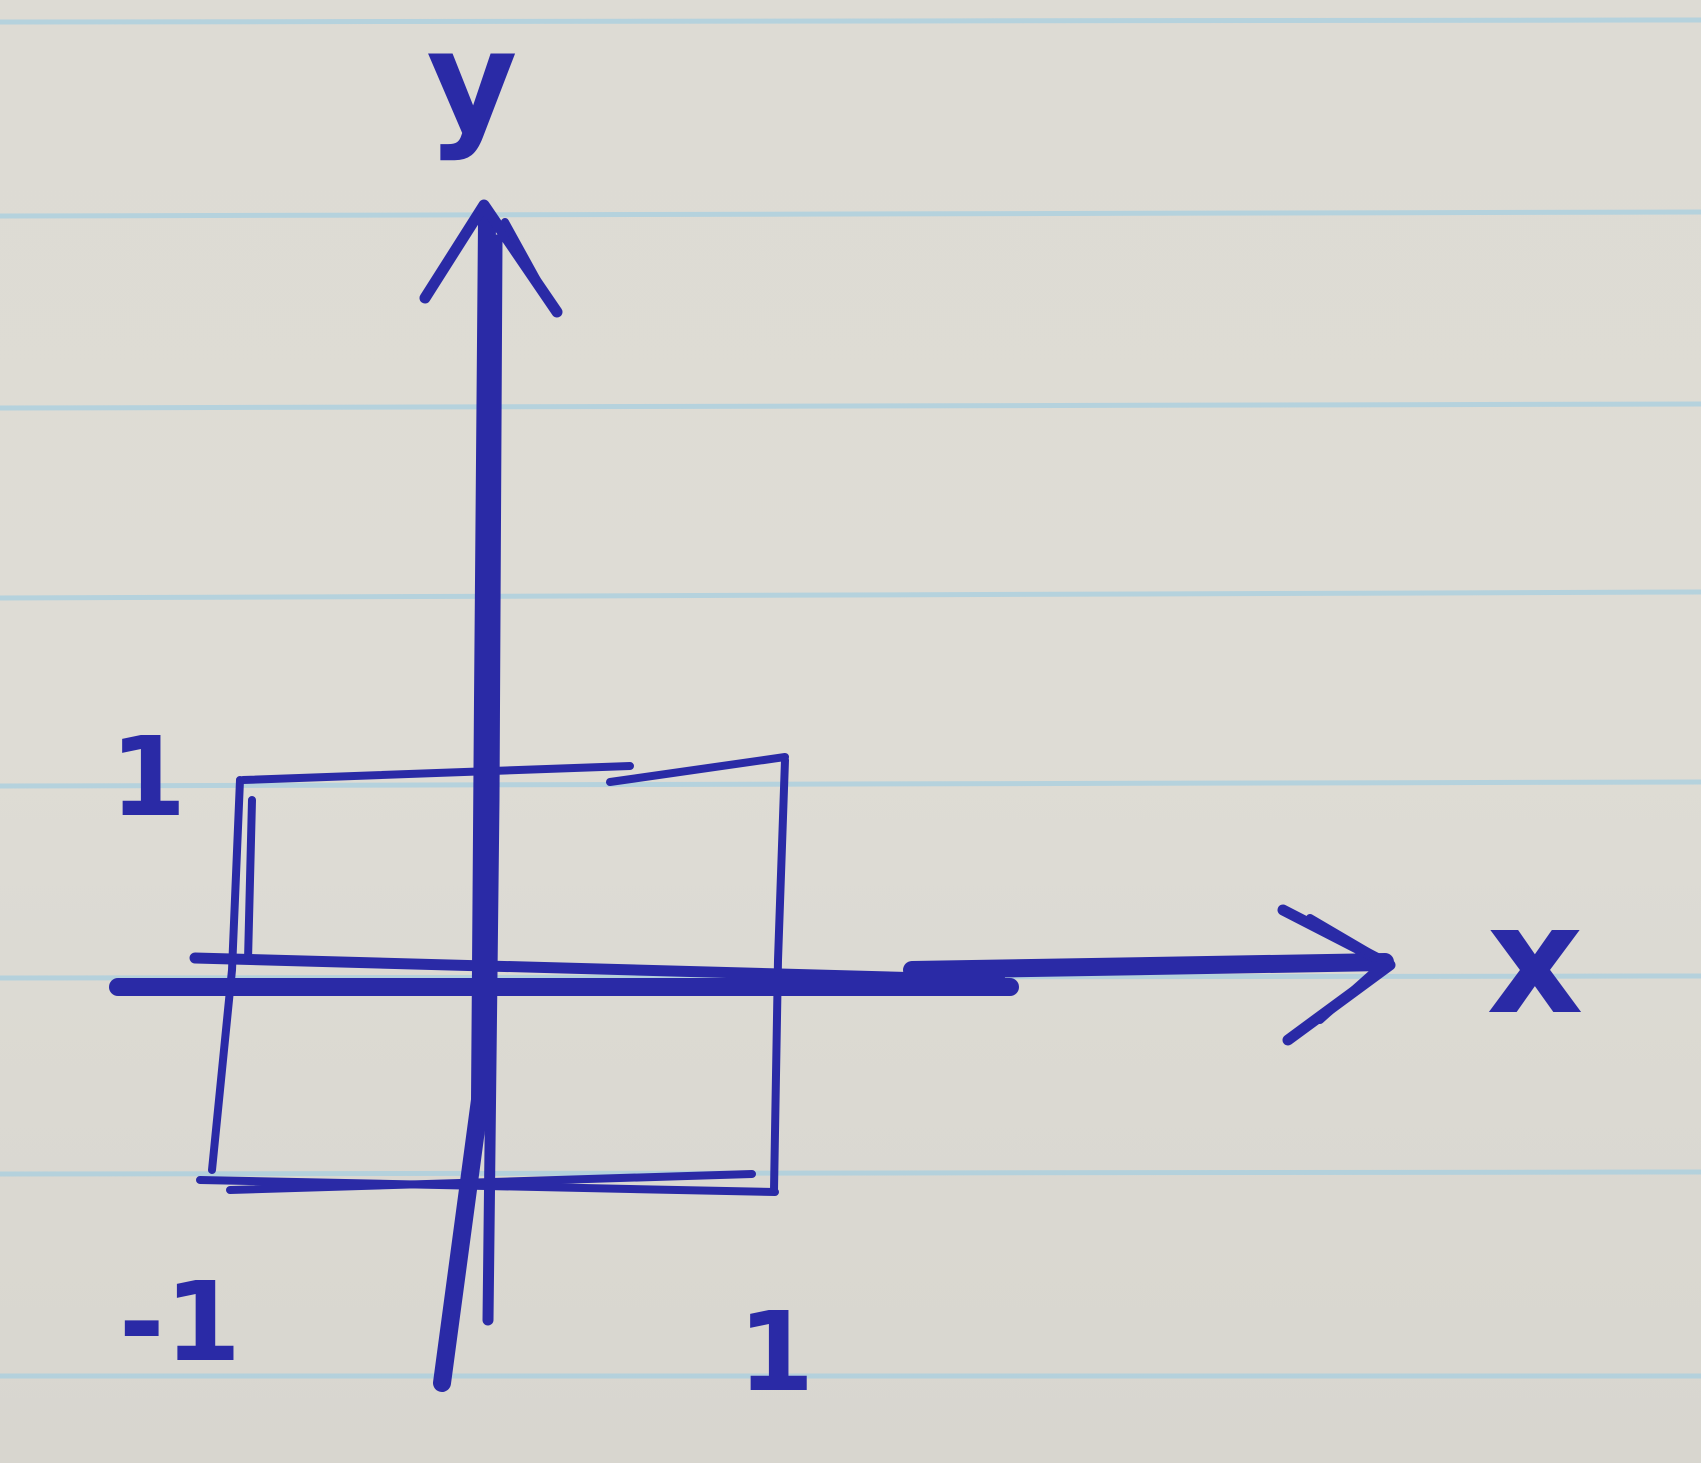  I want to click on y-axis, so click(491, 795).